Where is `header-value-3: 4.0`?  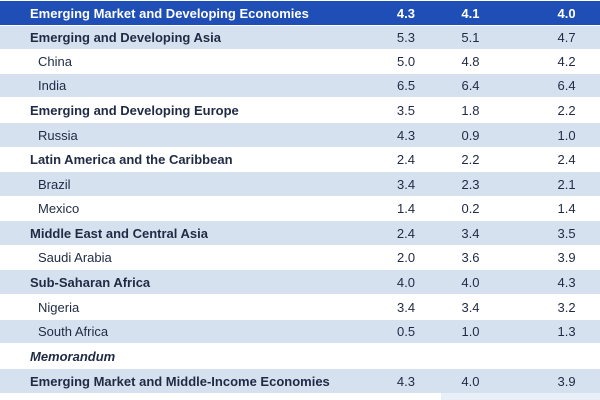 header-value-3: 4.0 is located at coordinates (566, 13).